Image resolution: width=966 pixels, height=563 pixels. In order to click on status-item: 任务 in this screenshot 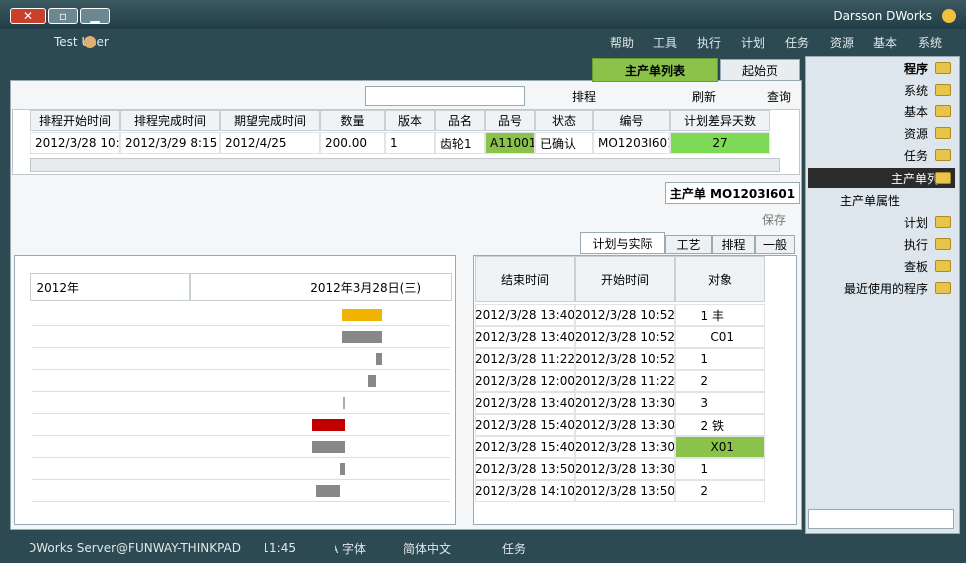, I will do `click(513, 548)`.